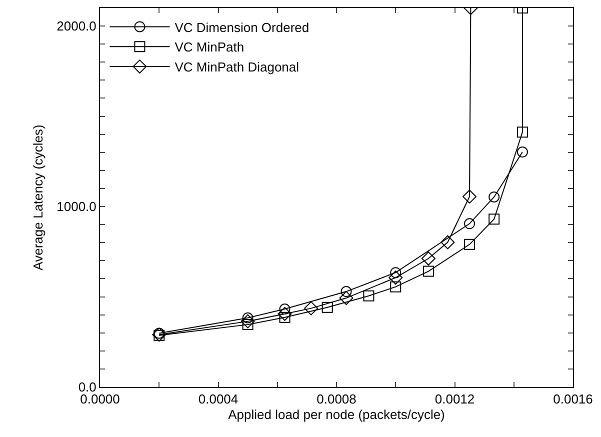  Describe the element at coordinates (76, 26) in the screenshot. I see `y-tick-label: 2000.0` at that location.